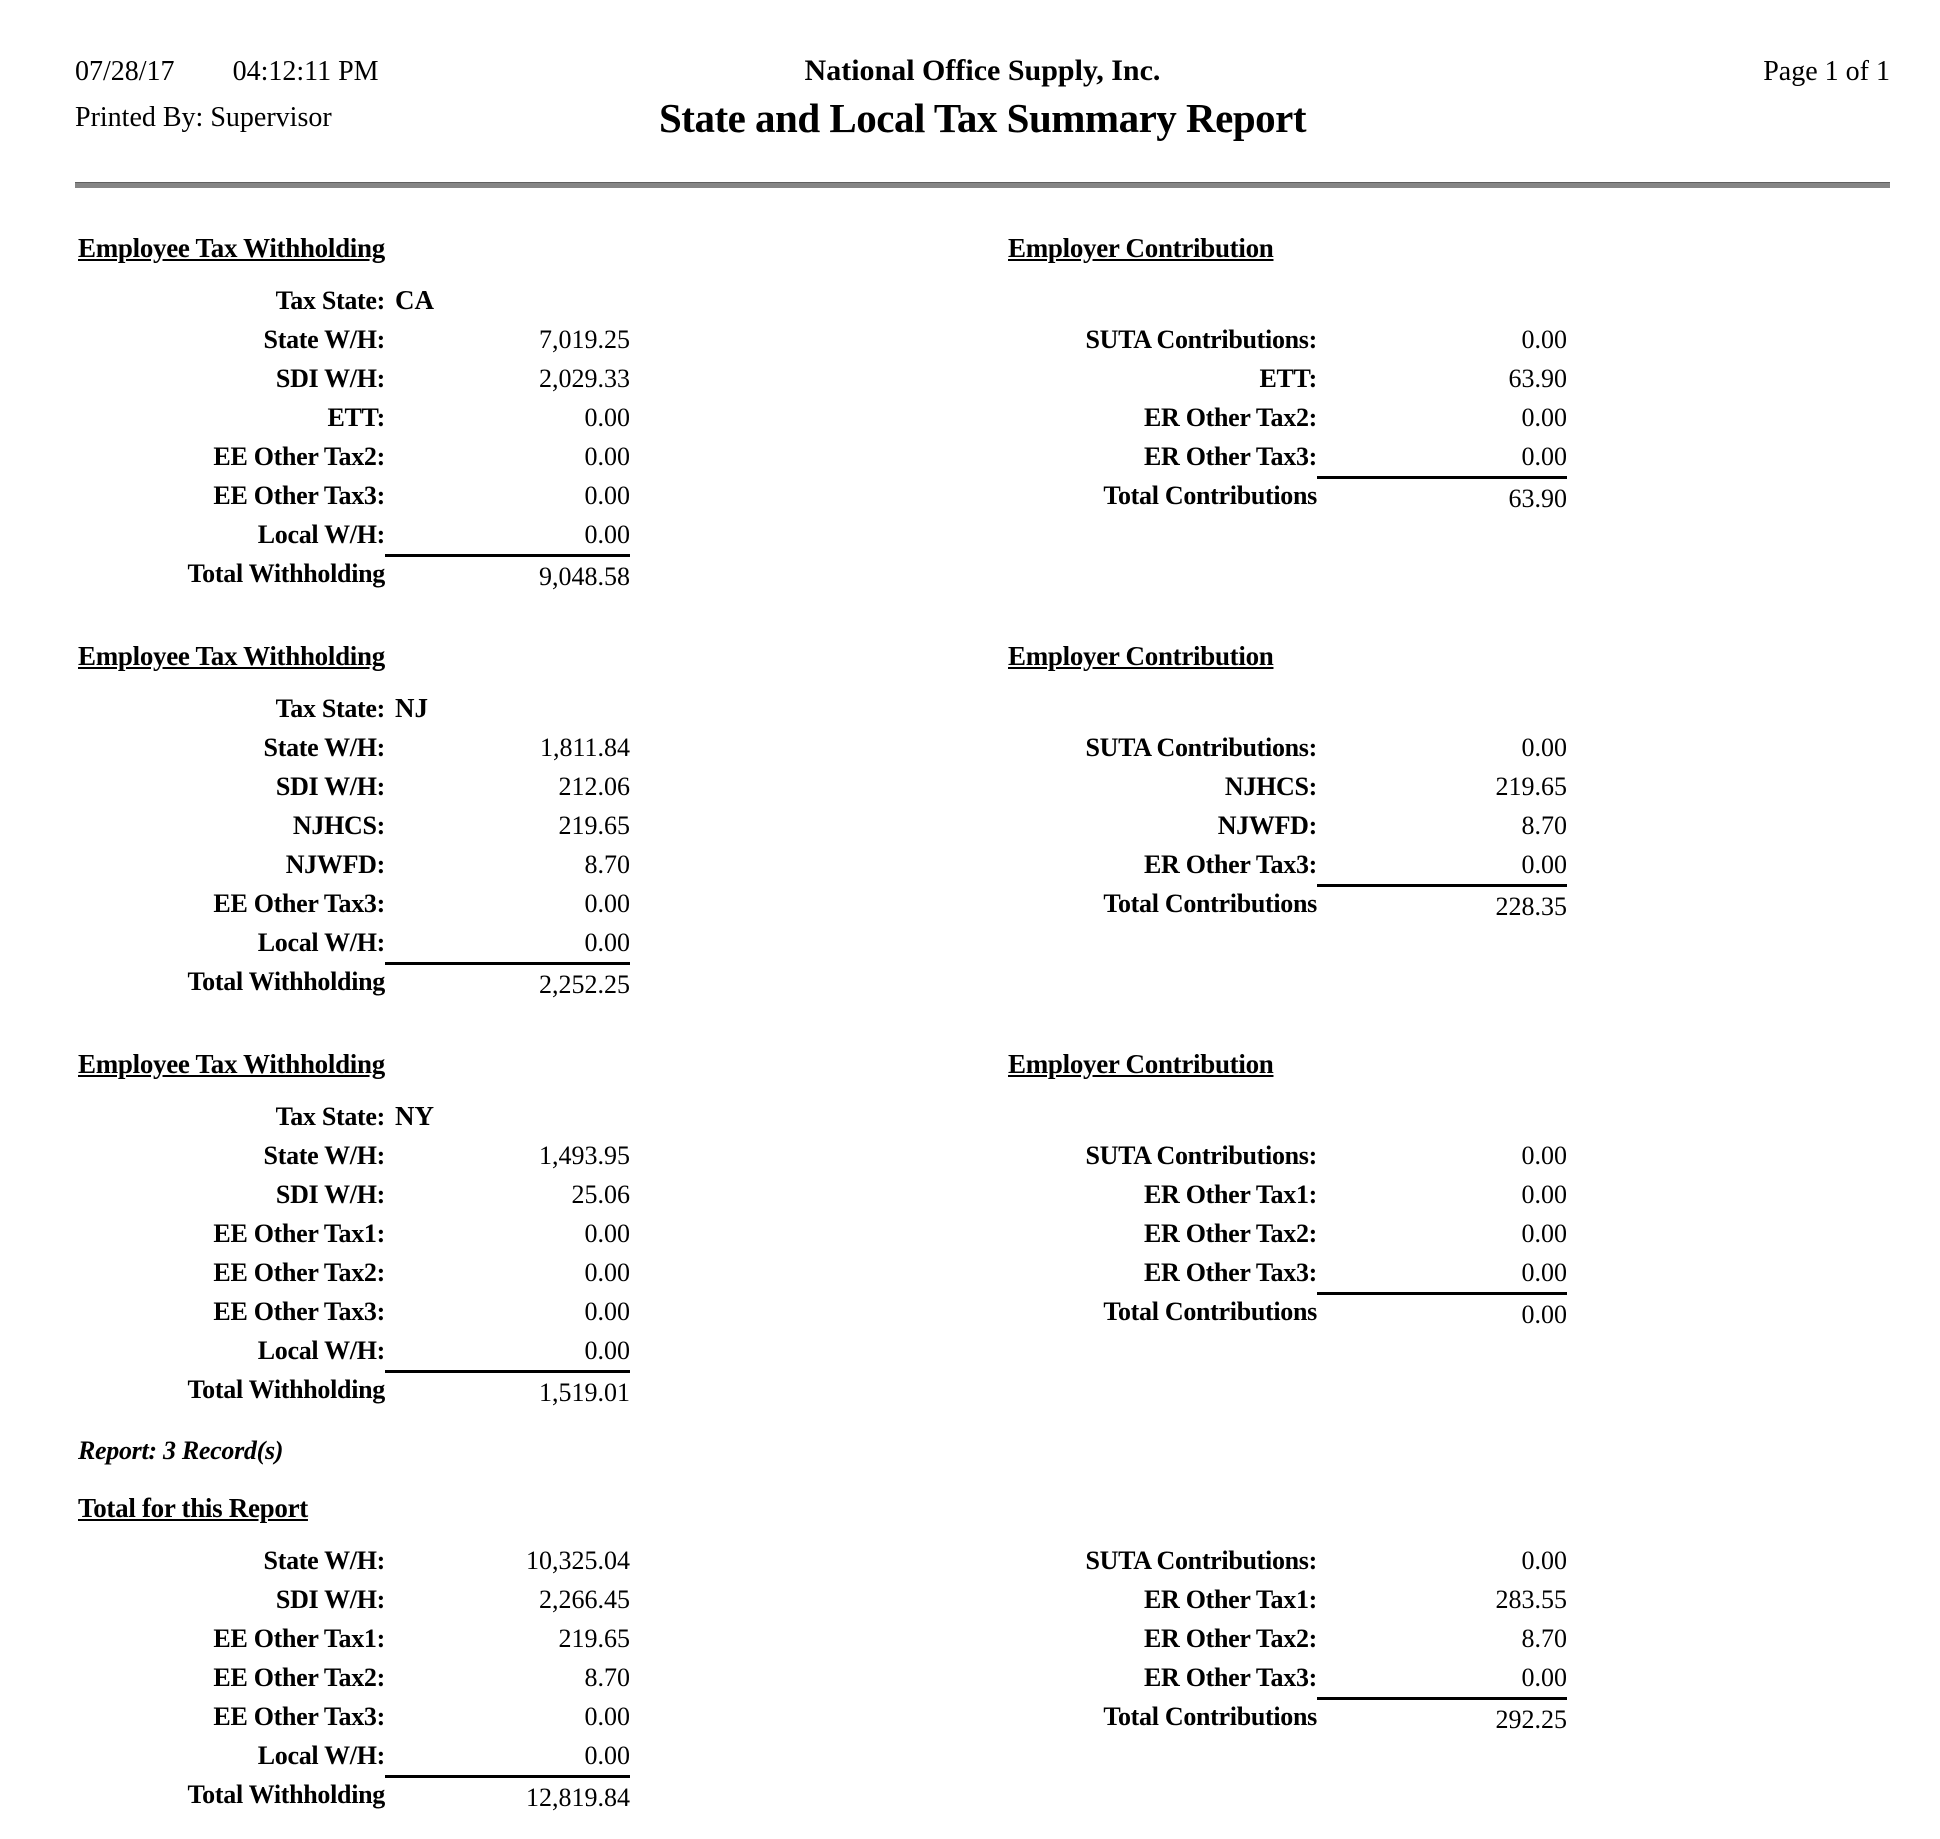 The height and width of the screenshot is (1839, 1940). Describe the element at coordinates (139, 117) in the screenshot. I see `printed-by-label: Printed By:` at that location.